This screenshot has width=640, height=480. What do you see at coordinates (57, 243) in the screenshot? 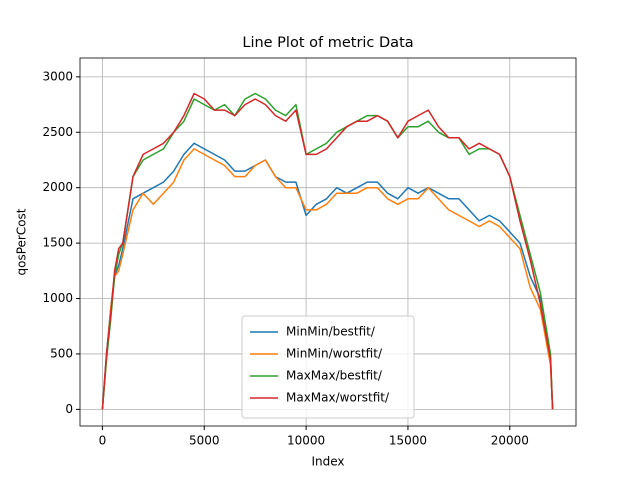
I see `y-tick-label: 1500` at bounding box center [57, 243].